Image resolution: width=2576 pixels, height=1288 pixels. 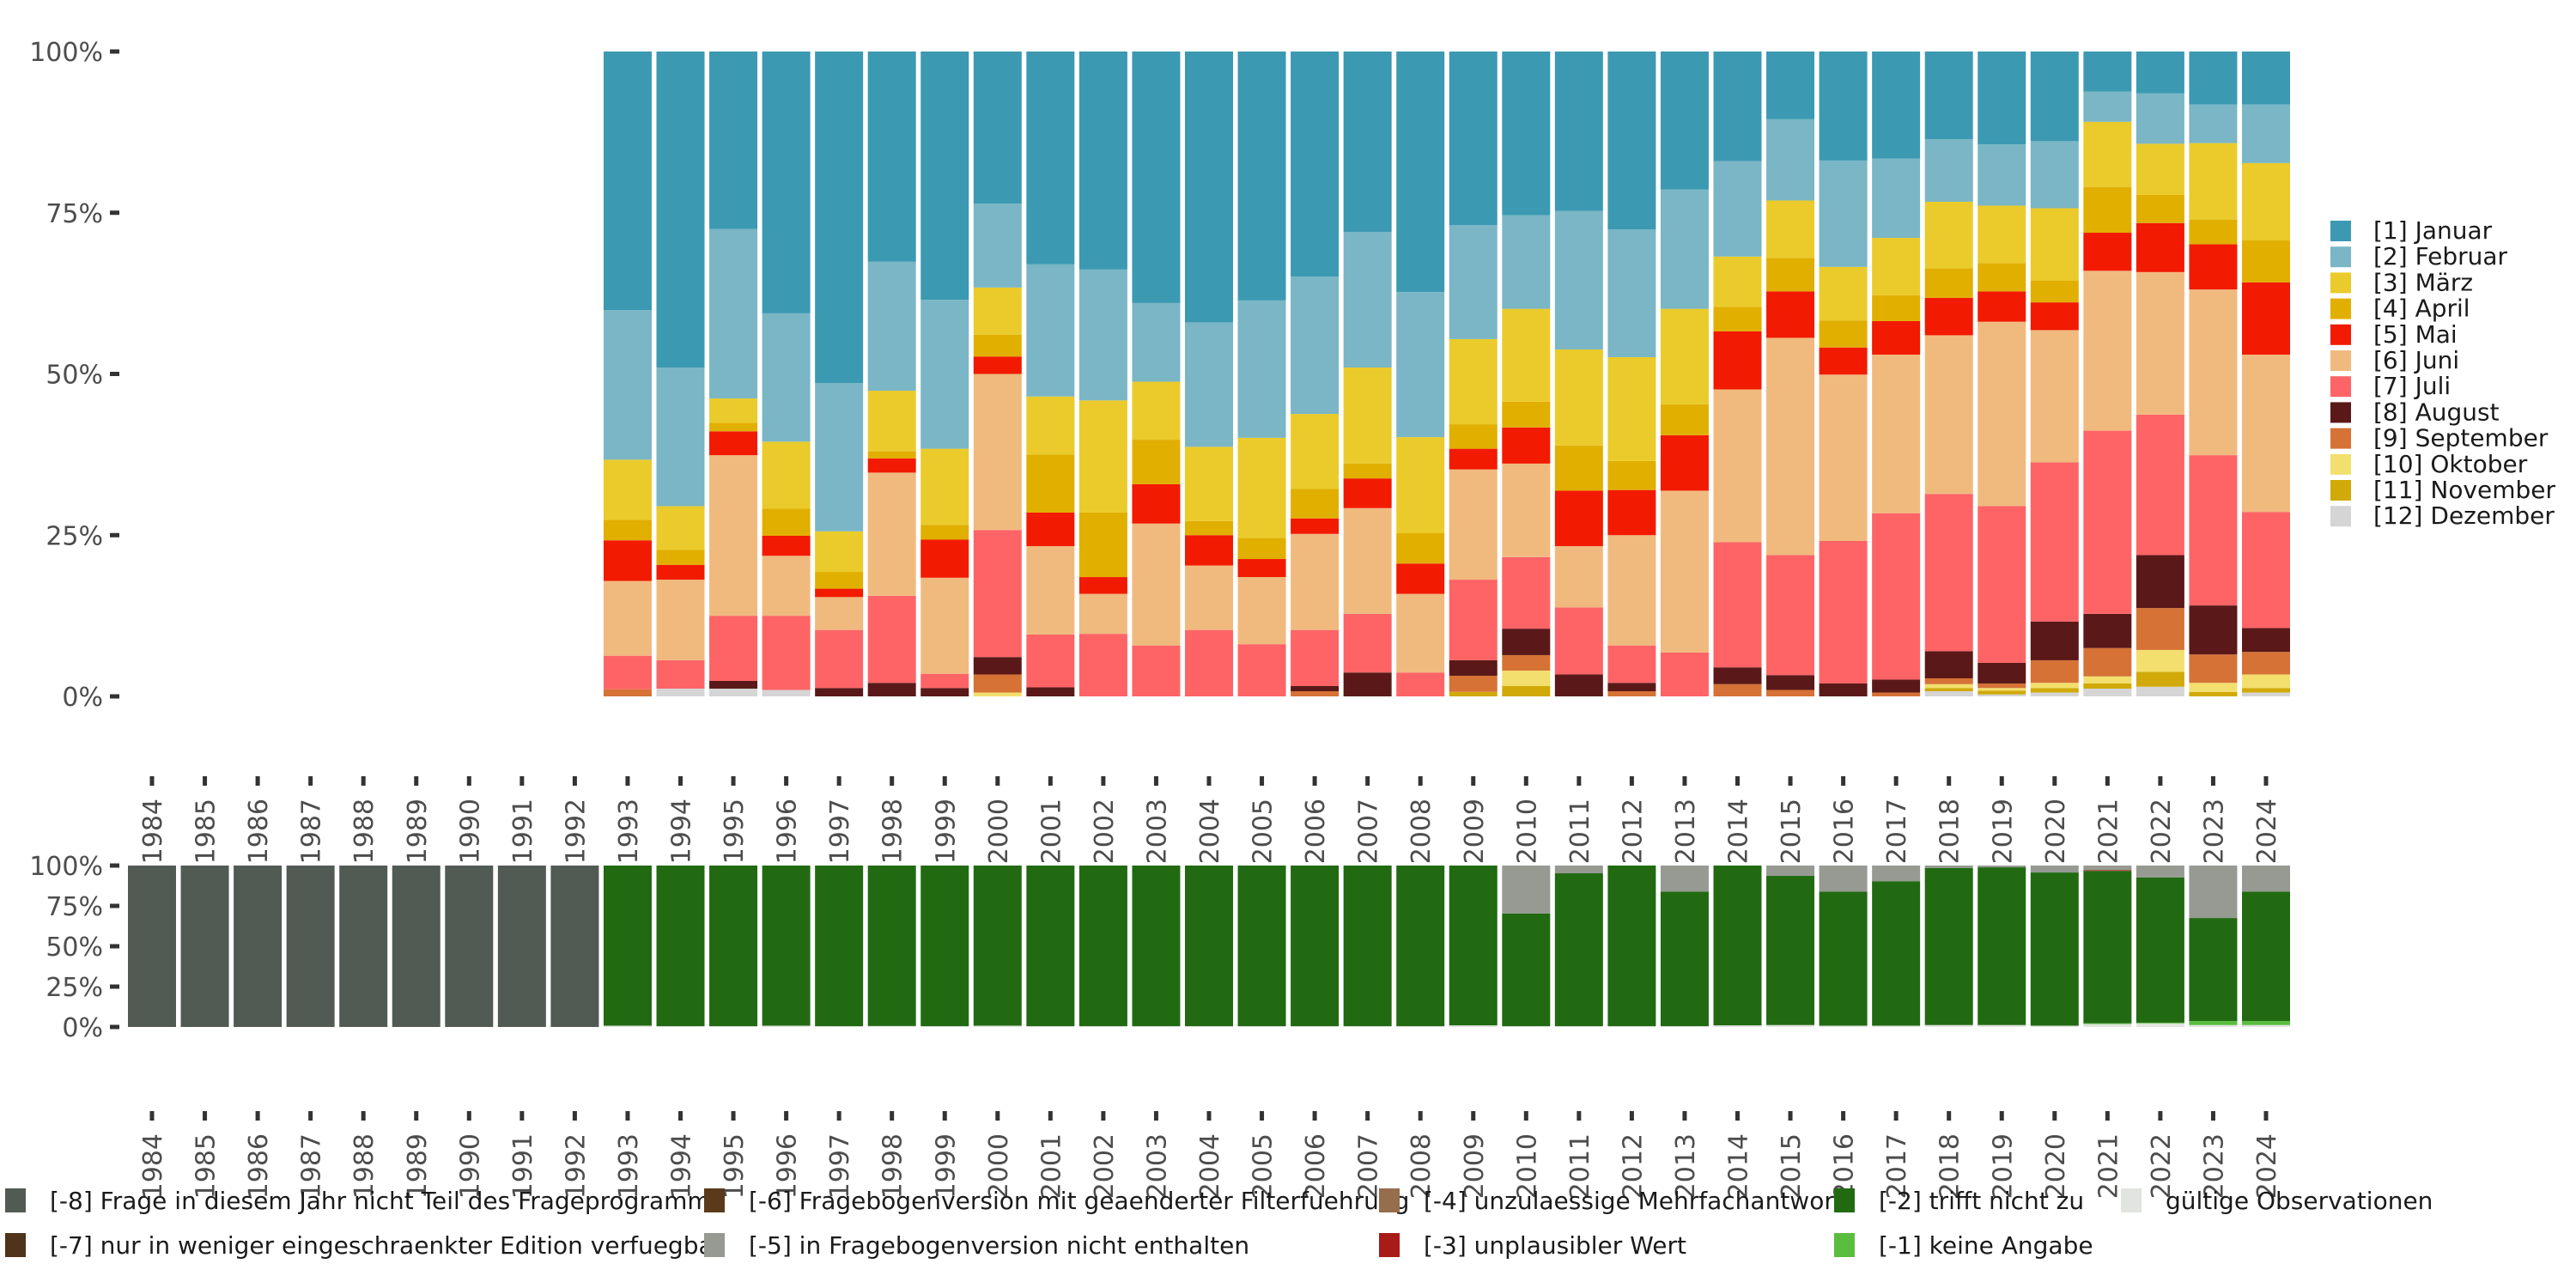 What do you see at coordinates (839, 1027) in the screenshot?
I see `bottom-bar-1997-g-ltige-observationen` at bounding box center [839, 1027].